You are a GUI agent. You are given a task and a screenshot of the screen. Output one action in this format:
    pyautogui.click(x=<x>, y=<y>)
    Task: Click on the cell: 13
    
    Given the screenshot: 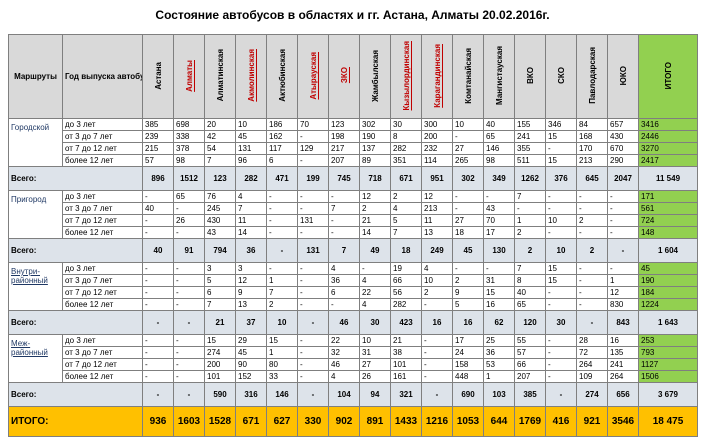 What is the action you would take?
    pyautogui.click(x=437, y=232)
    